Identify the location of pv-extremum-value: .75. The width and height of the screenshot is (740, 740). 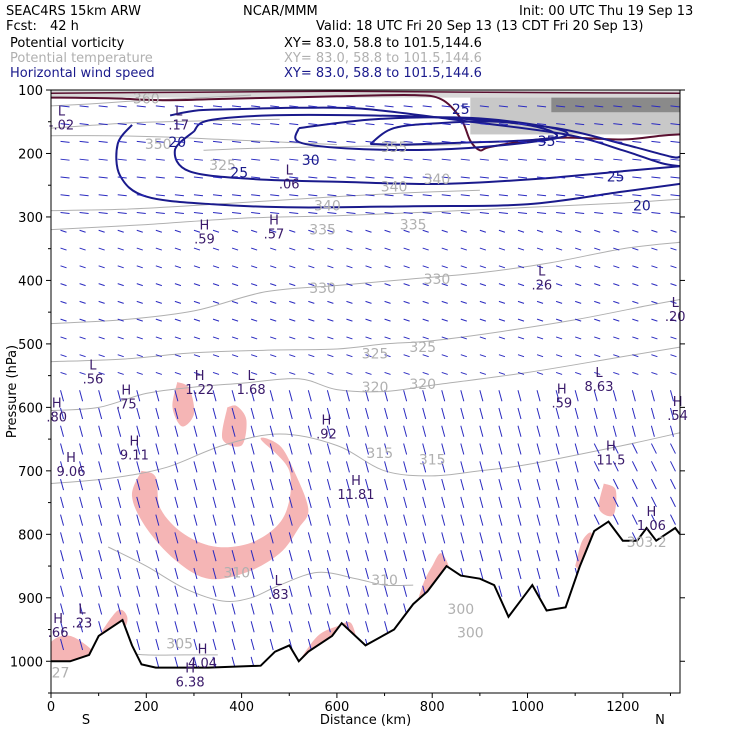
(126, 405).